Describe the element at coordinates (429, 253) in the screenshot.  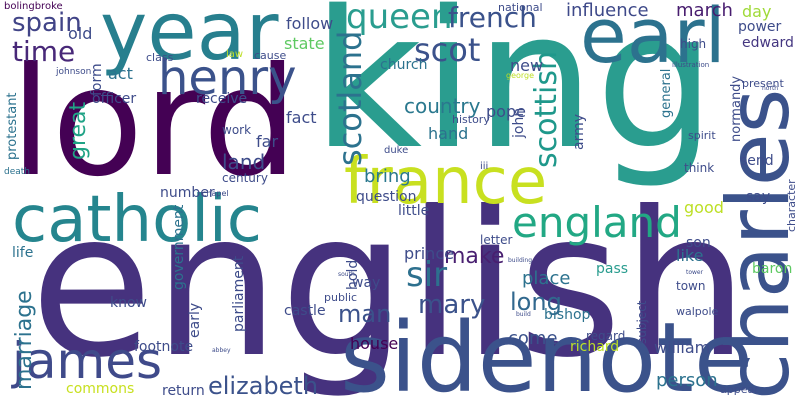
I see `word-prince: prince` at that location.